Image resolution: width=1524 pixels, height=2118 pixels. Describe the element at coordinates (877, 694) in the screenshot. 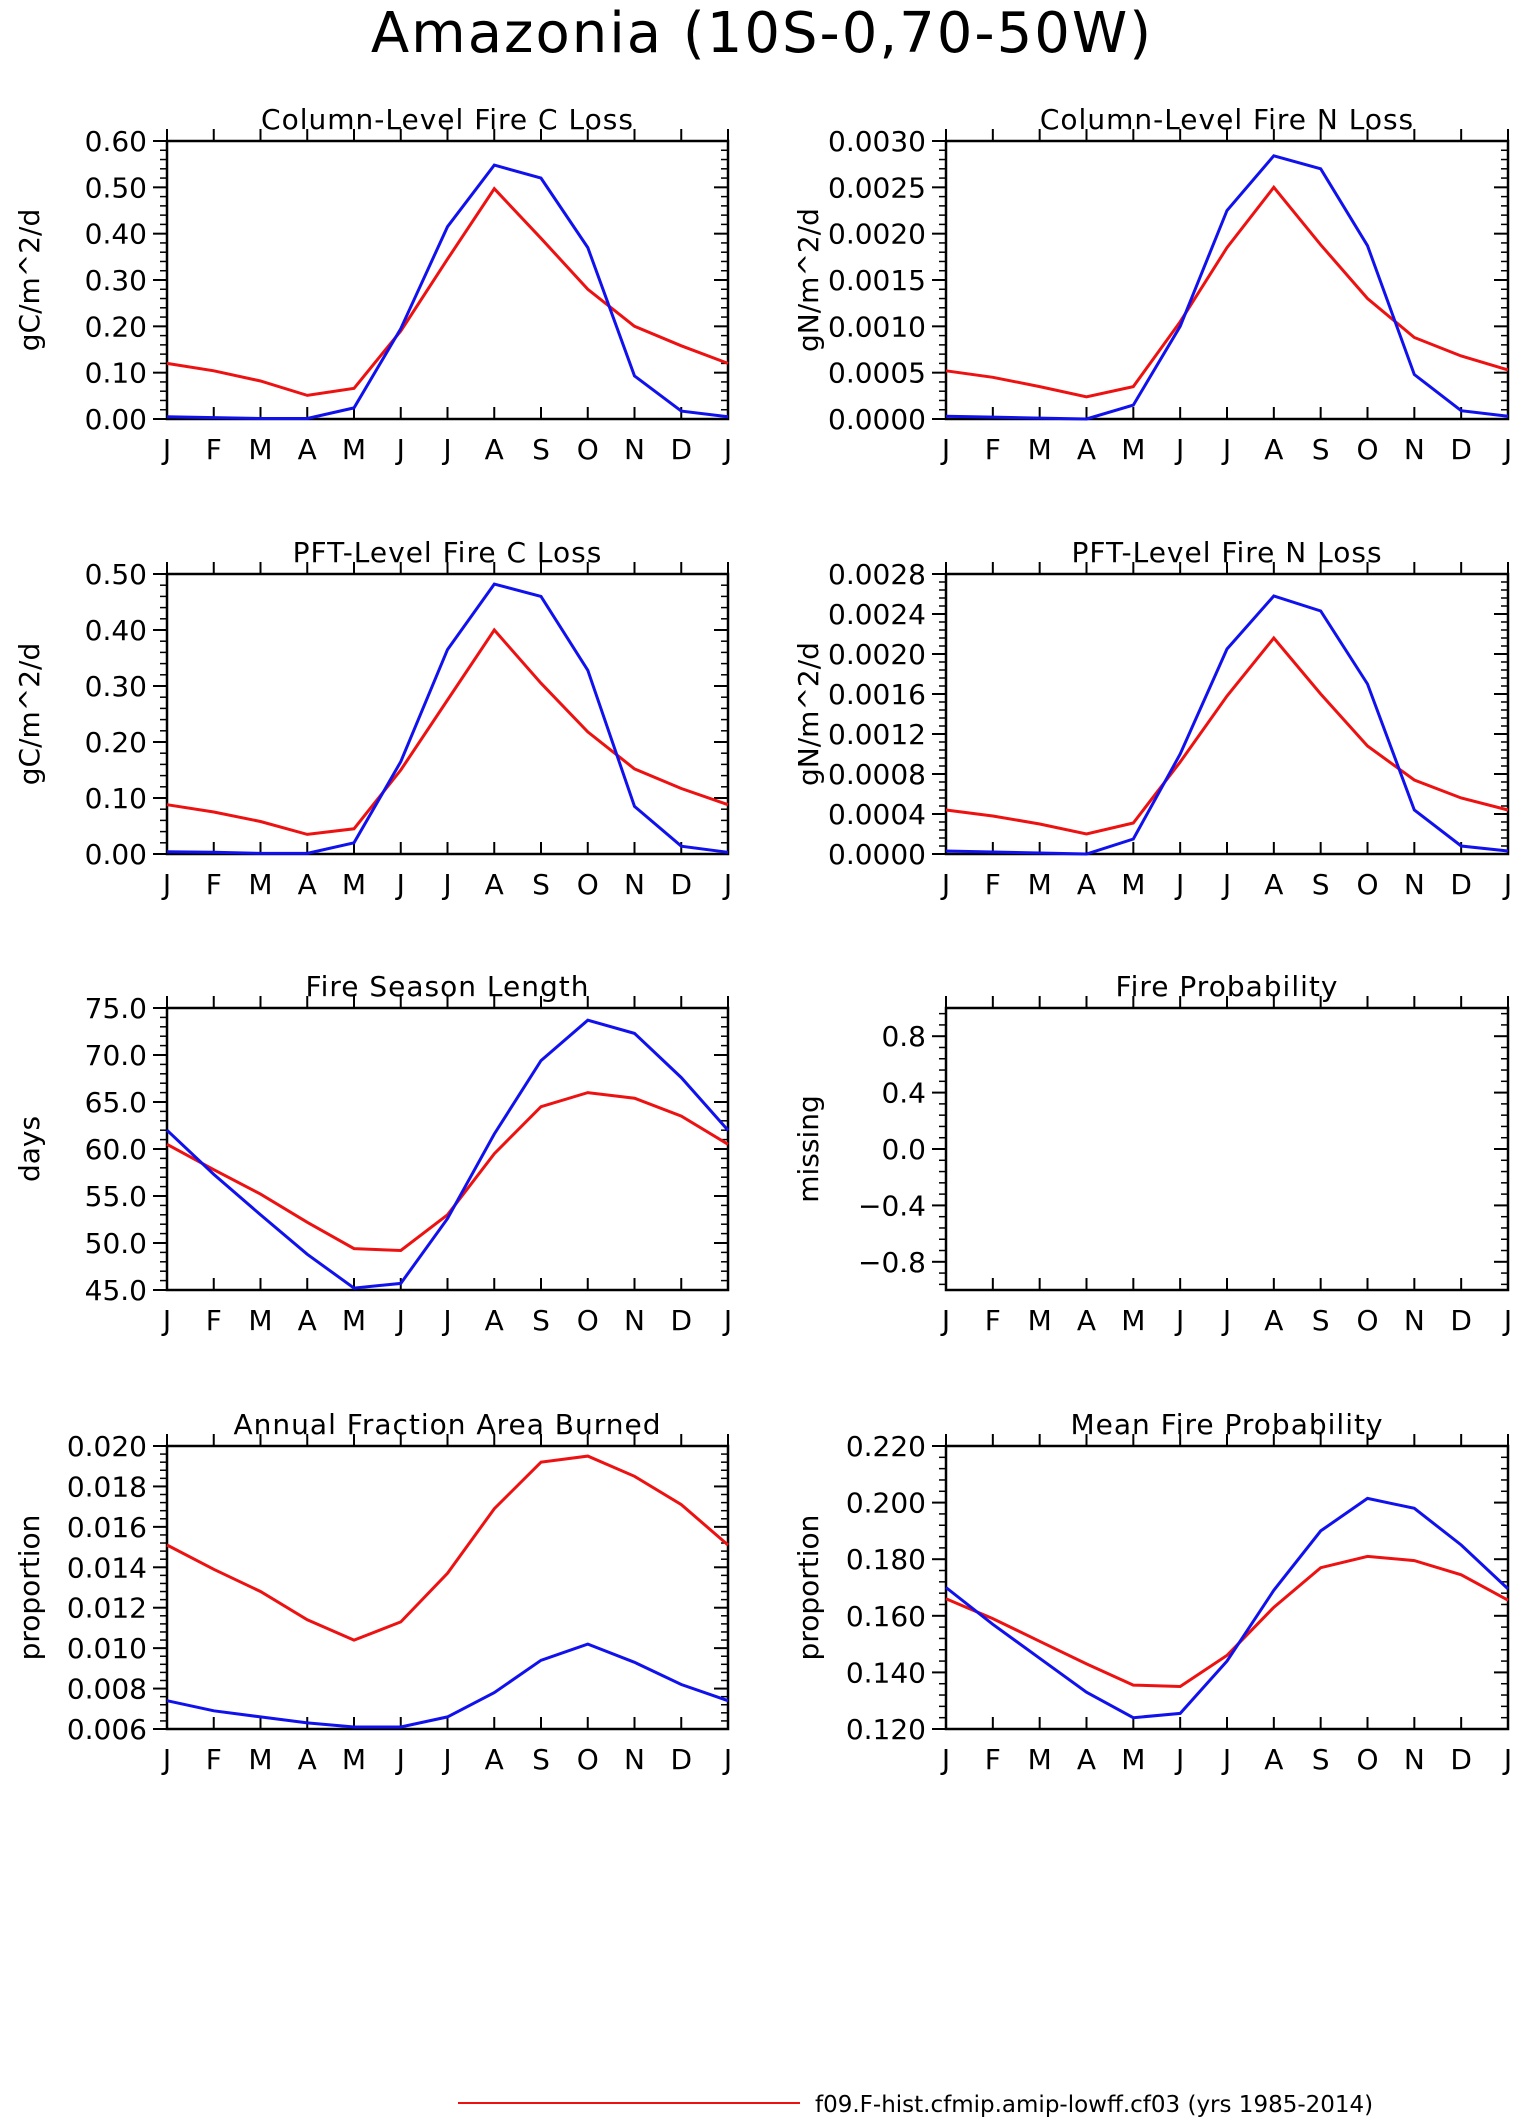

I see `y-tick-label: 0.0016` at that location.